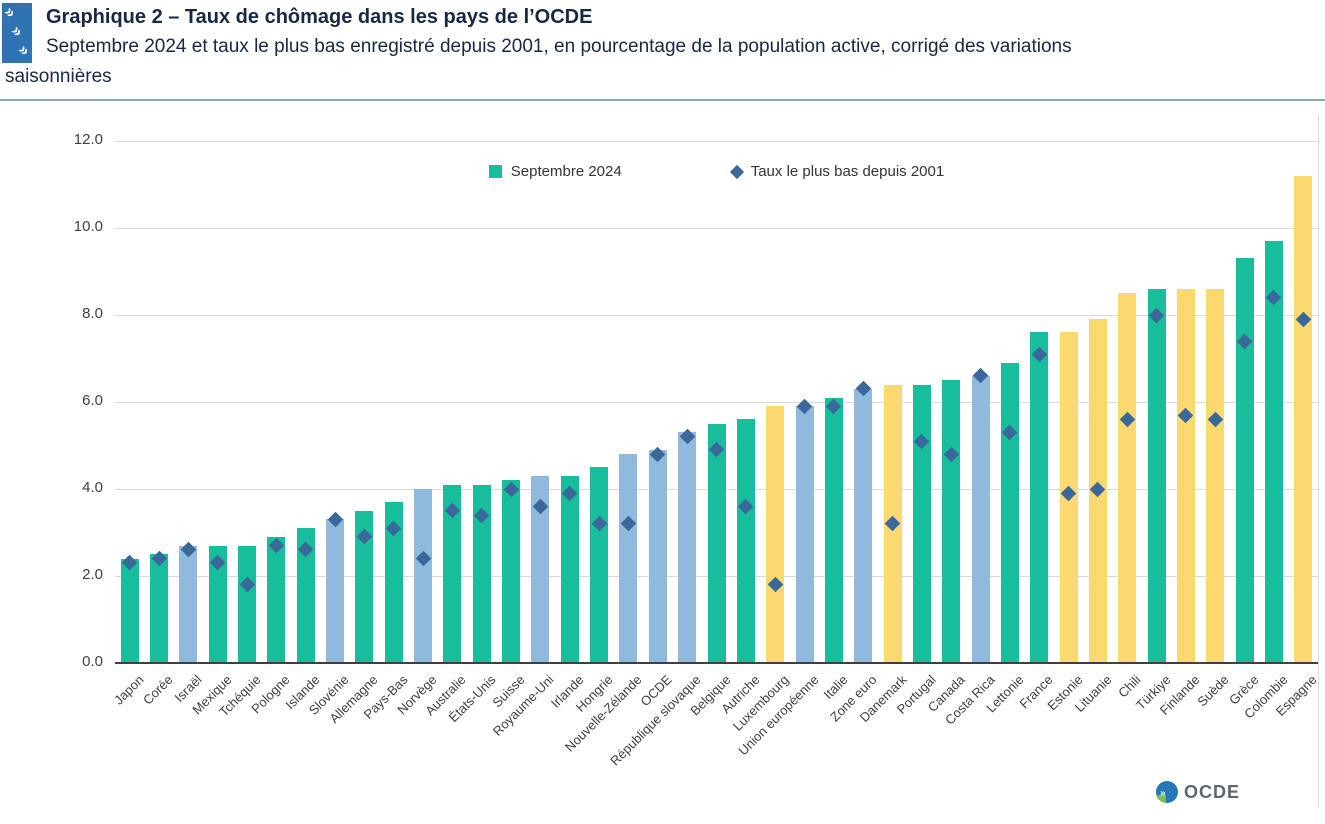 This screenshot has width=1325, height=824. What do you see at coordinates (662, 100) in the screenshot?
I see `header-divider` at bounding box center [662, 100].